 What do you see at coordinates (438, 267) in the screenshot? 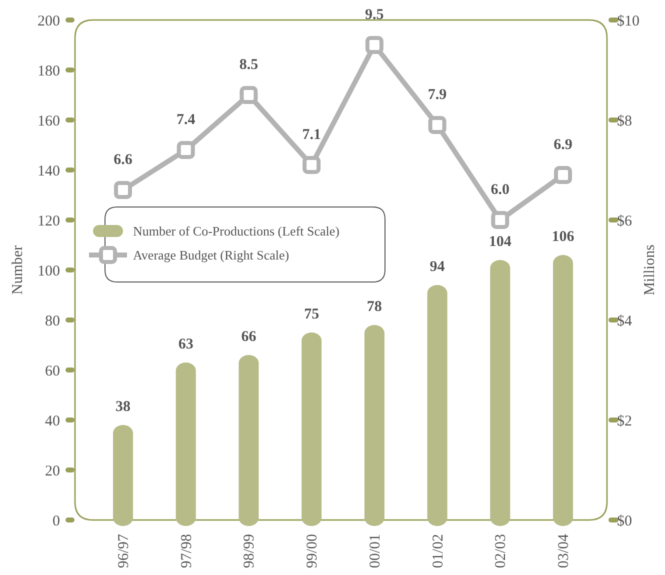
I see `data-label: 94` at bounding box center [438, 267].